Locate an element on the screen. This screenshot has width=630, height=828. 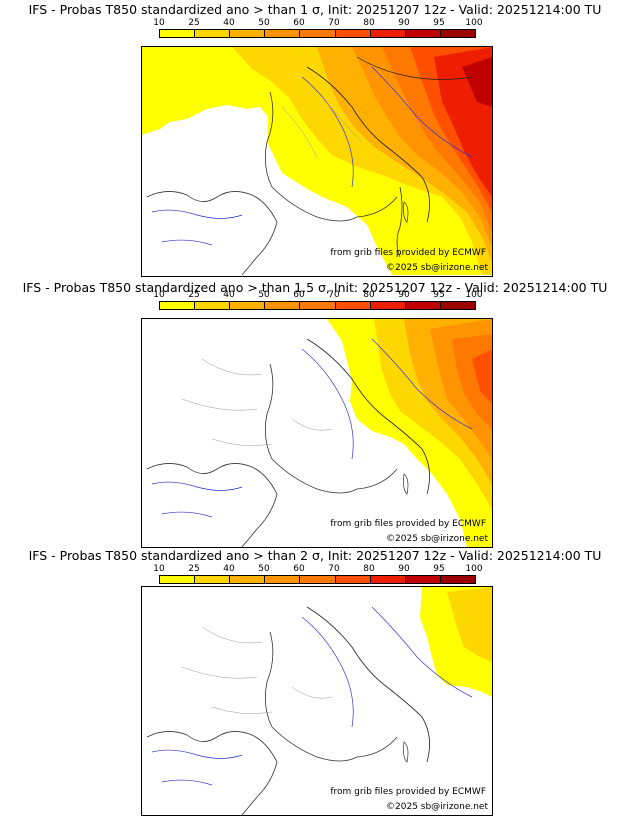
sea-area is located at coordinates (267, 190).